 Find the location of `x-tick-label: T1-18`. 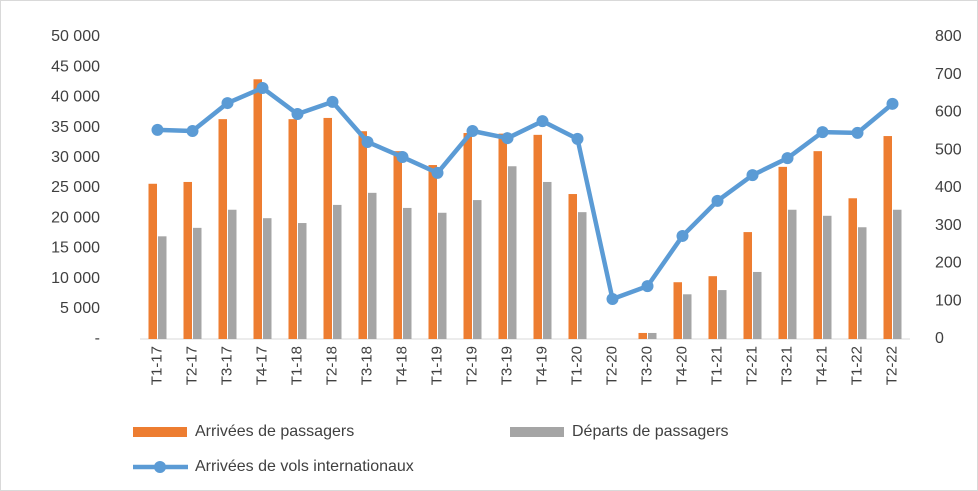

x-tick-label: T1-18 is located at coordinates (296, 365).